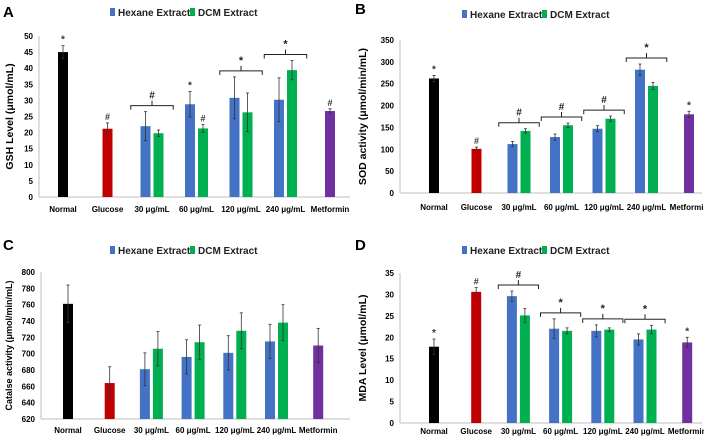  Describe the element at coordinates (241, 209) in the screenshot. I see `x-category-label: 120 μg/mL` at that location.